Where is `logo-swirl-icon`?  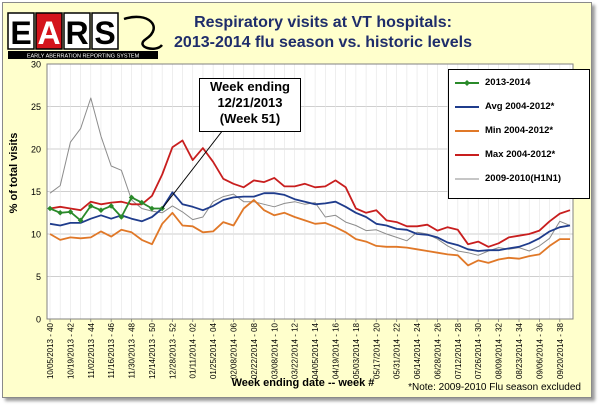 logo-swirl-icon is located at coordinates (143, 32).